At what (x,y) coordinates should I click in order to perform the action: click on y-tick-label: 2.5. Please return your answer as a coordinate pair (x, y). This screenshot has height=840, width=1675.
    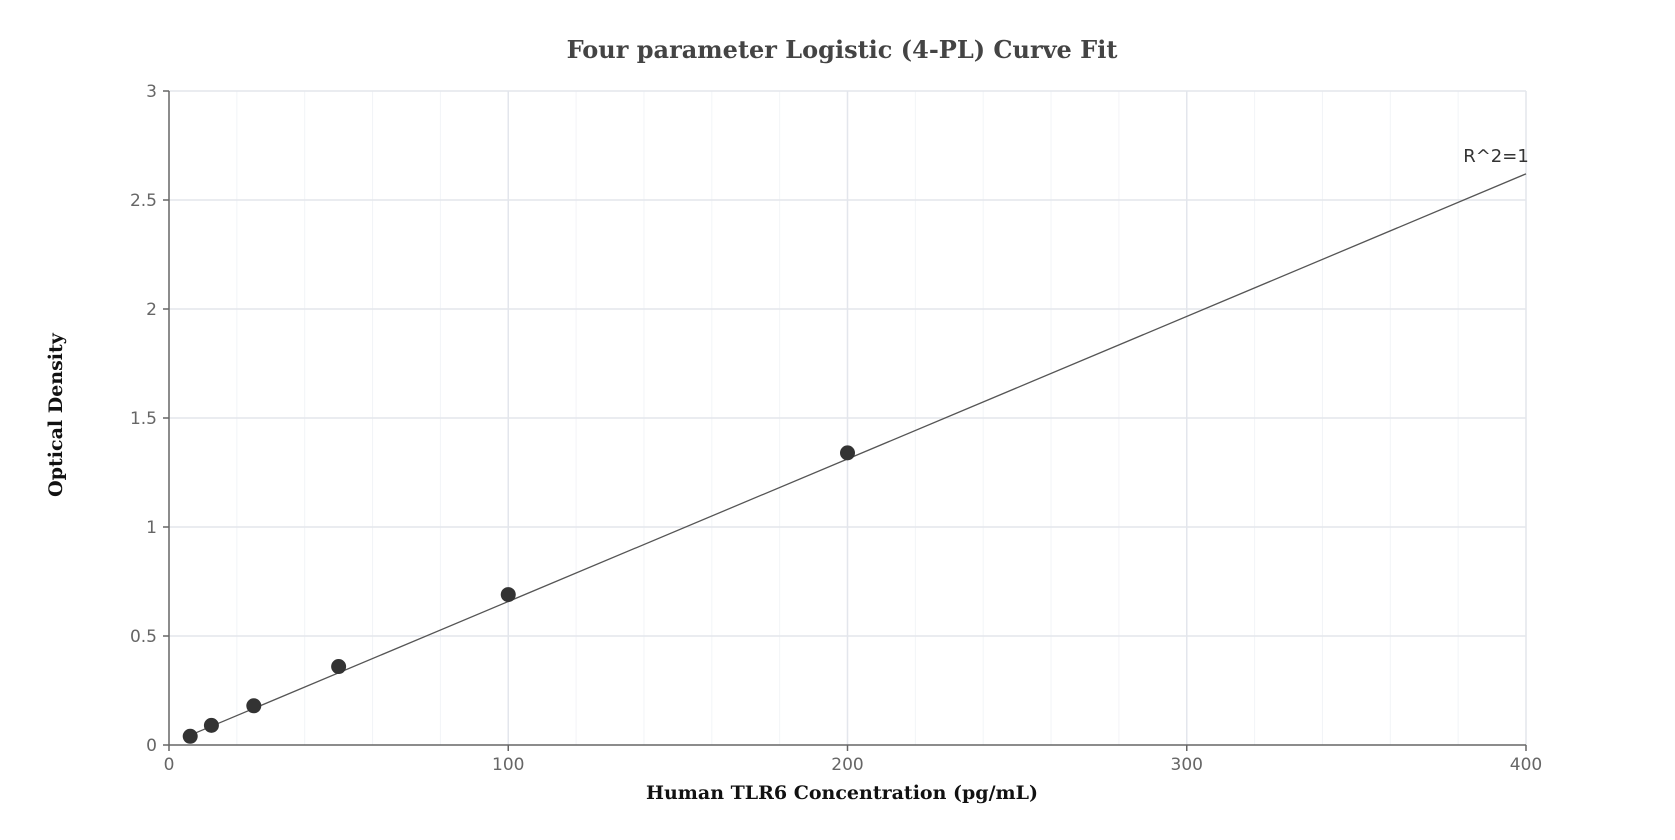
    Looking at the image, I should click on (143, 201).